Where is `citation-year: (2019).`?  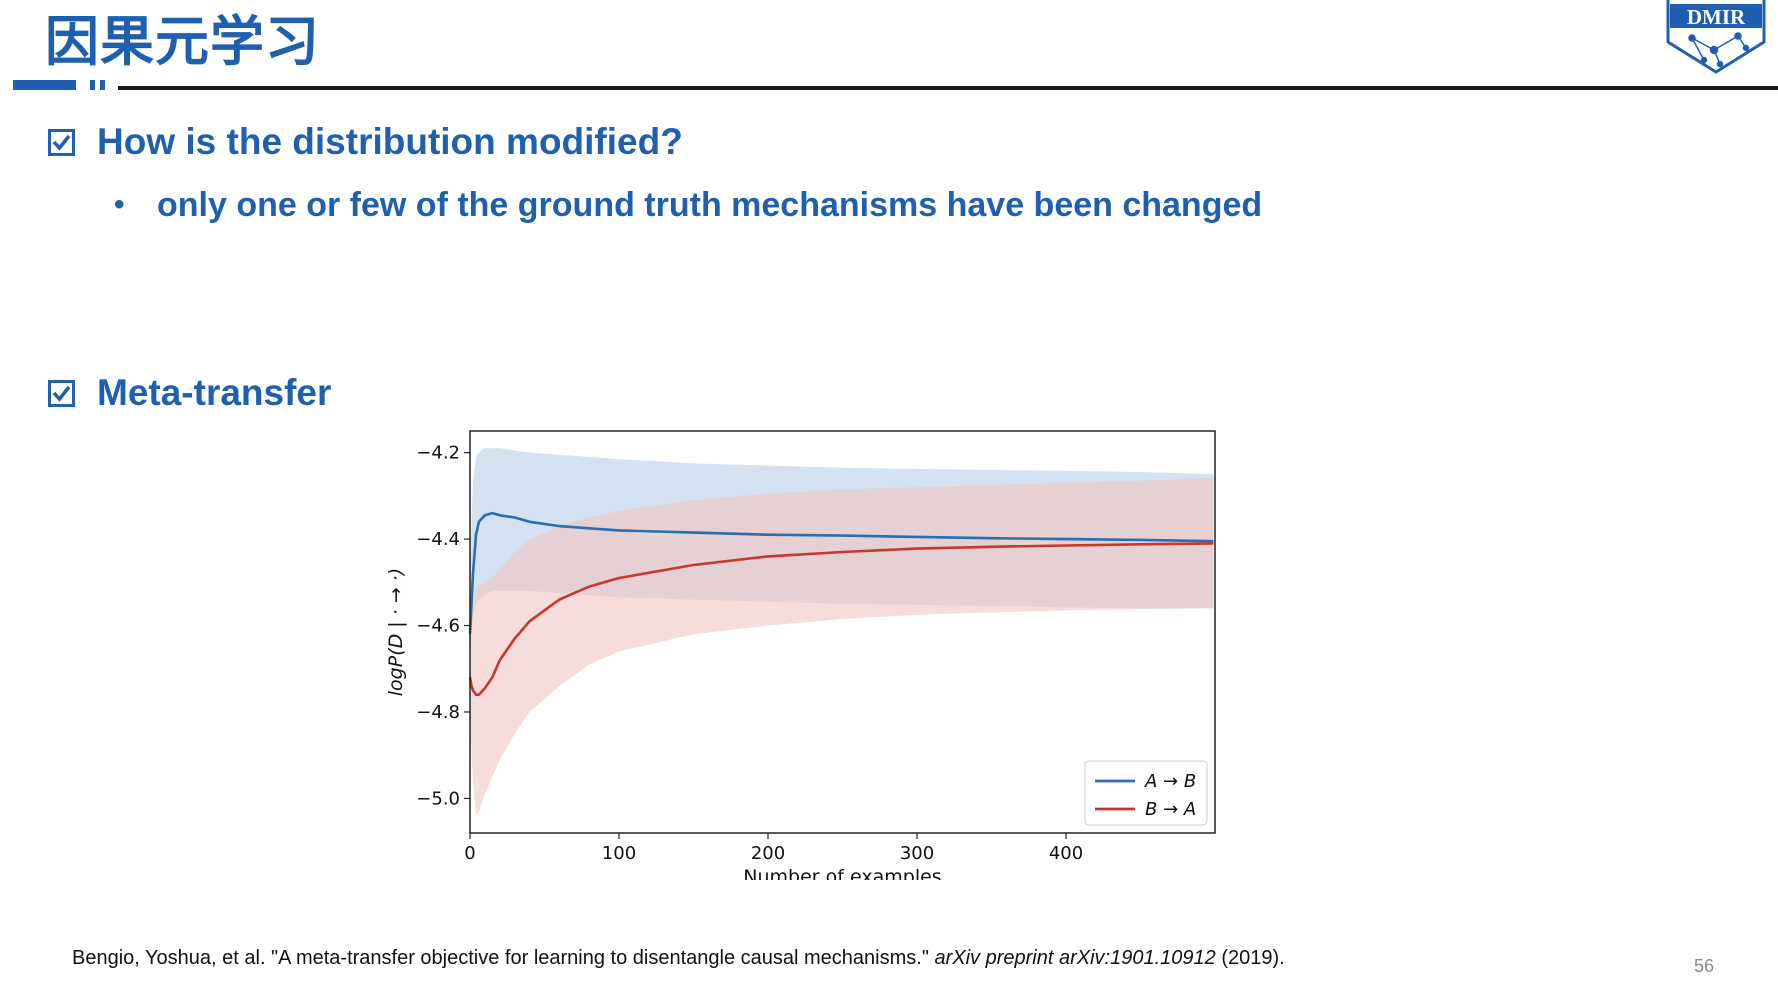 citation-year: (2019). is located at coordinates (1250, 958).